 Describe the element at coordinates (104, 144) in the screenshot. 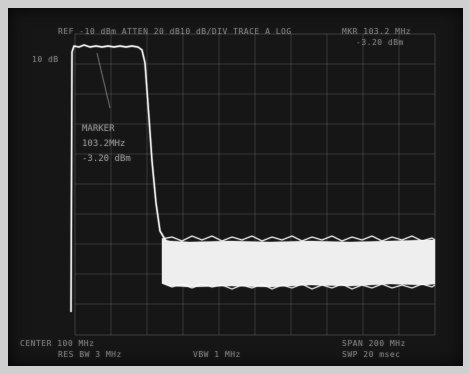

I see `marker-frequency: 103.2MHz` at that location.